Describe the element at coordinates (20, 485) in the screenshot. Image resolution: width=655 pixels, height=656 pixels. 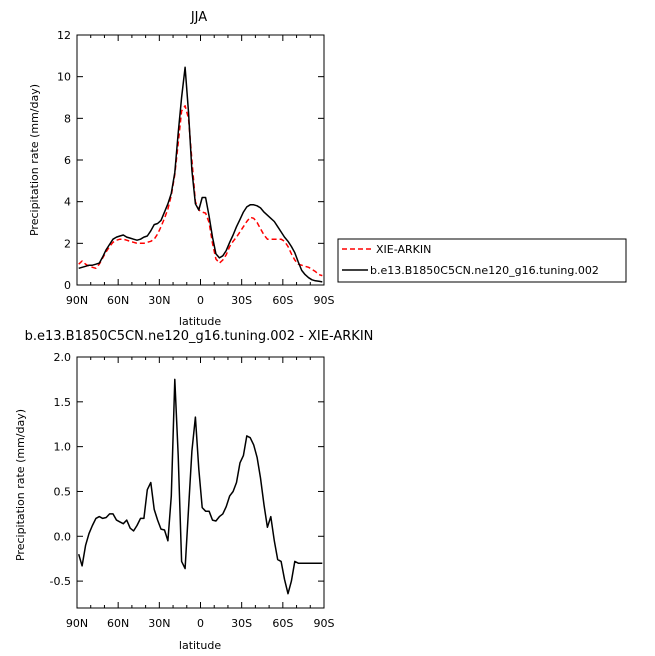
I see `bottom-y-axis-label: Precipitation rate (mm/day)` at that location.